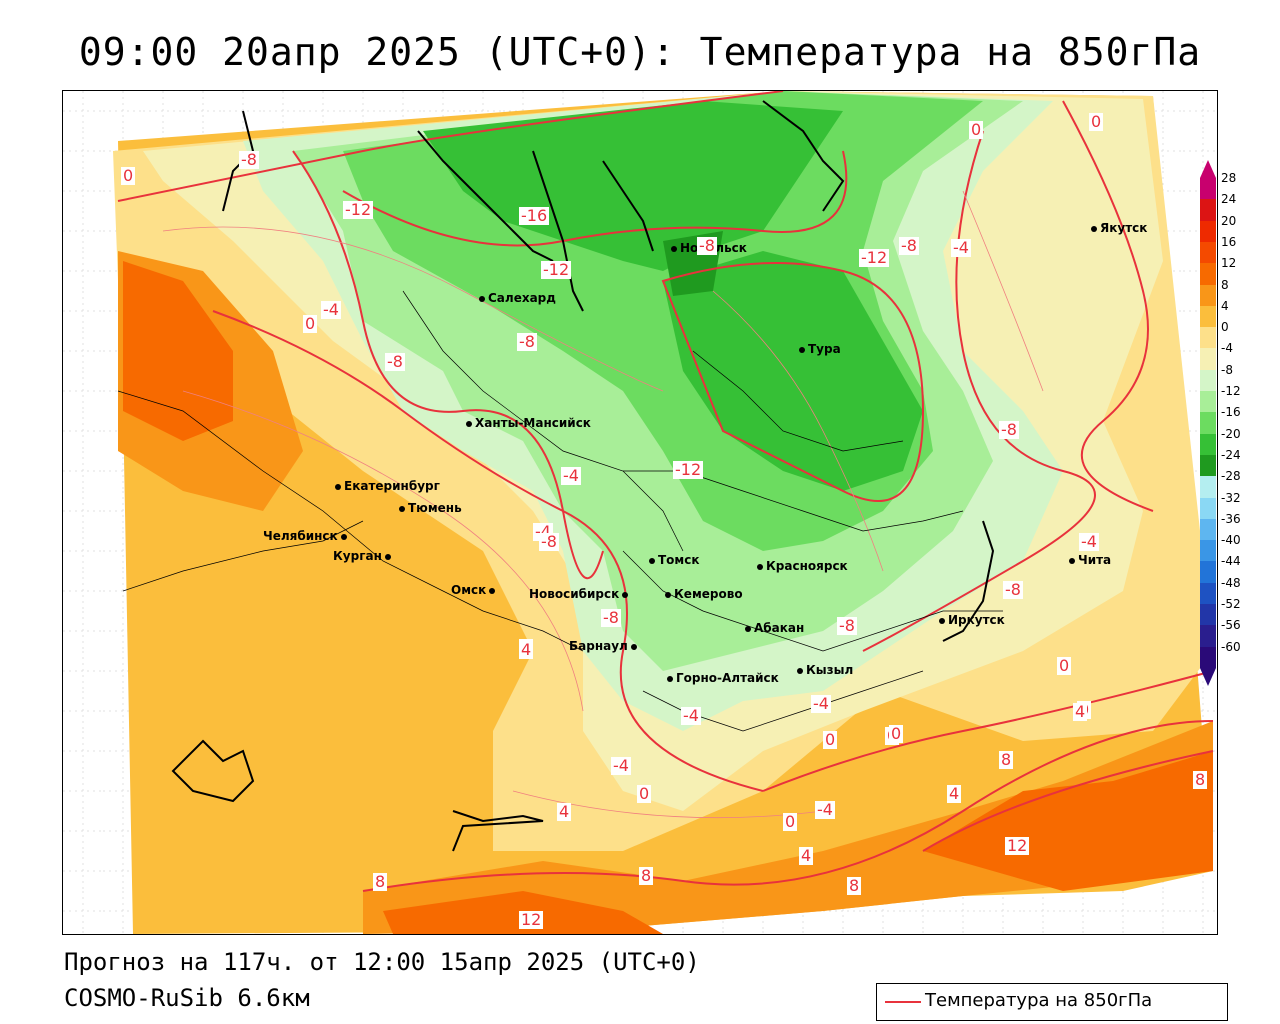 This screenshot has width=1280, height=1024. Describe the element at coordinates (830, 670) in the screenshot. I see `city-label: Кызыл` at that location.